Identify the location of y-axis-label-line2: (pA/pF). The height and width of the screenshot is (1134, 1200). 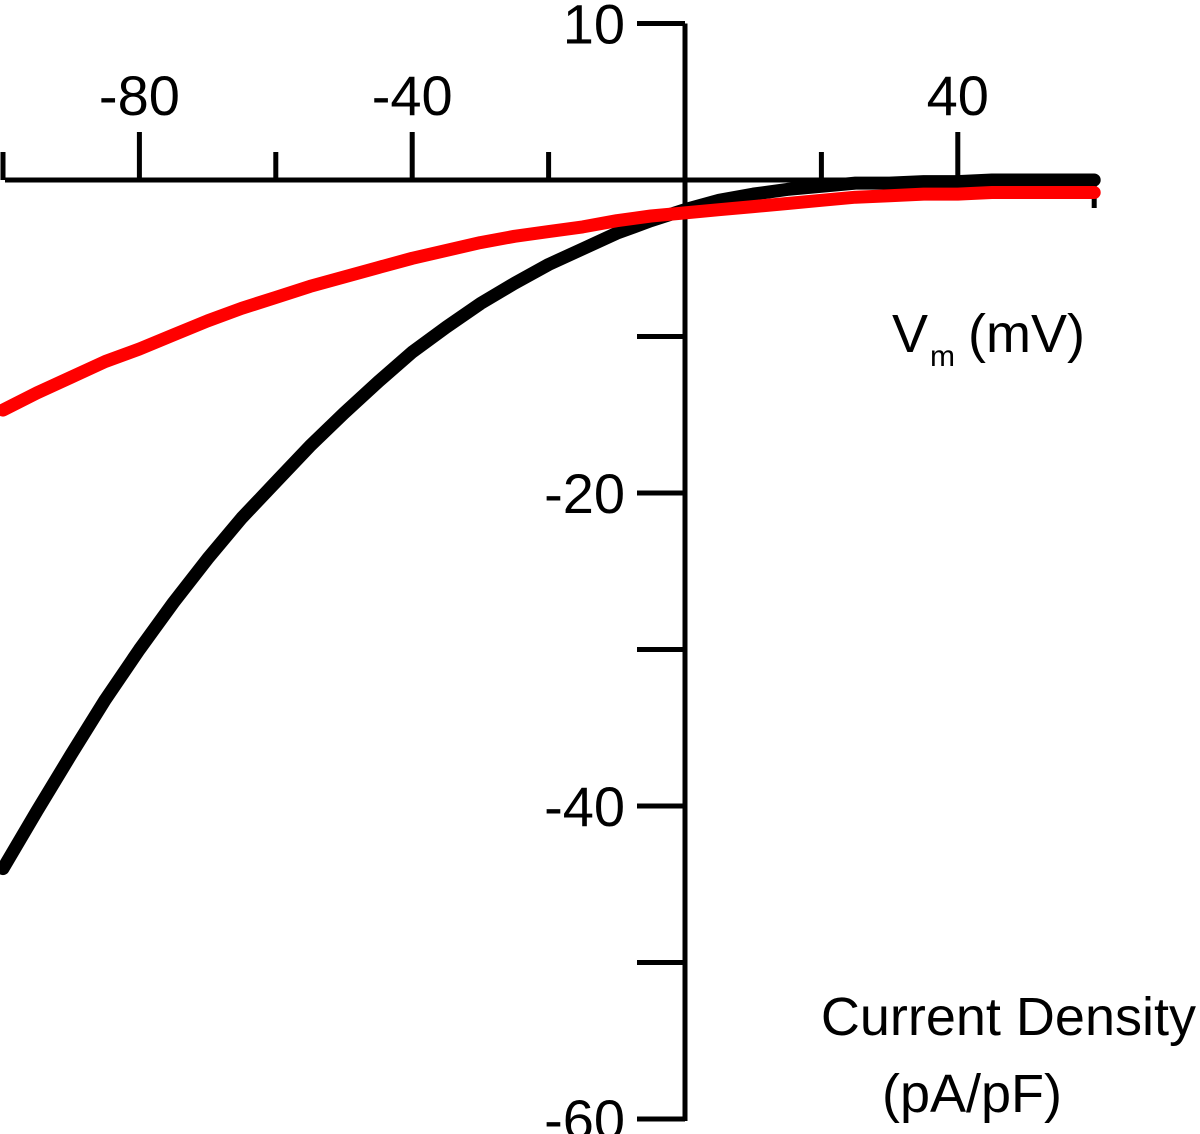
(972, 1094).